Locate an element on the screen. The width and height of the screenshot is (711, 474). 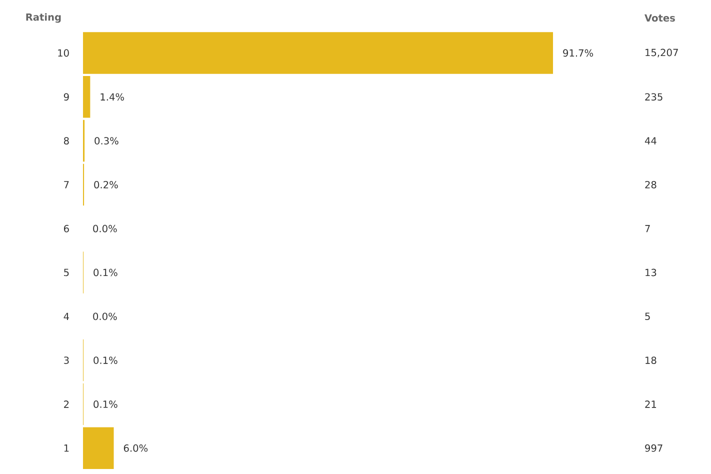
y-tick-label: 3 is located at coordinates (66, 360).